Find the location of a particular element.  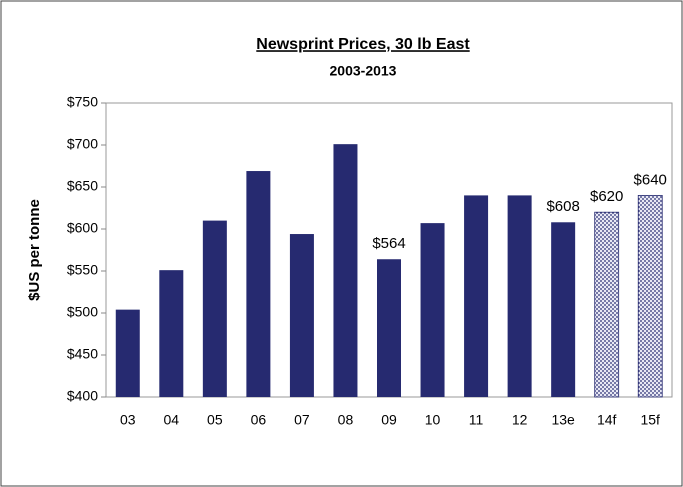

x-tick-label: 09 is located at coordinates (389, 420).